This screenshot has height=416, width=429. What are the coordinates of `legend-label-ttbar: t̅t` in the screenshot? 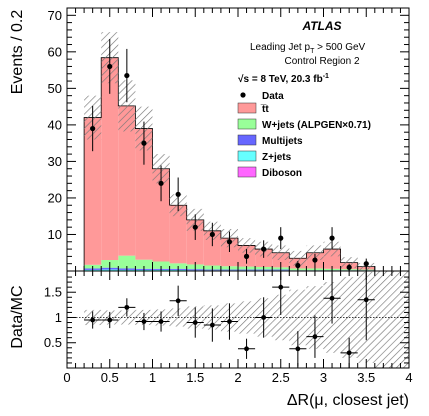 It's located at (265, 109).